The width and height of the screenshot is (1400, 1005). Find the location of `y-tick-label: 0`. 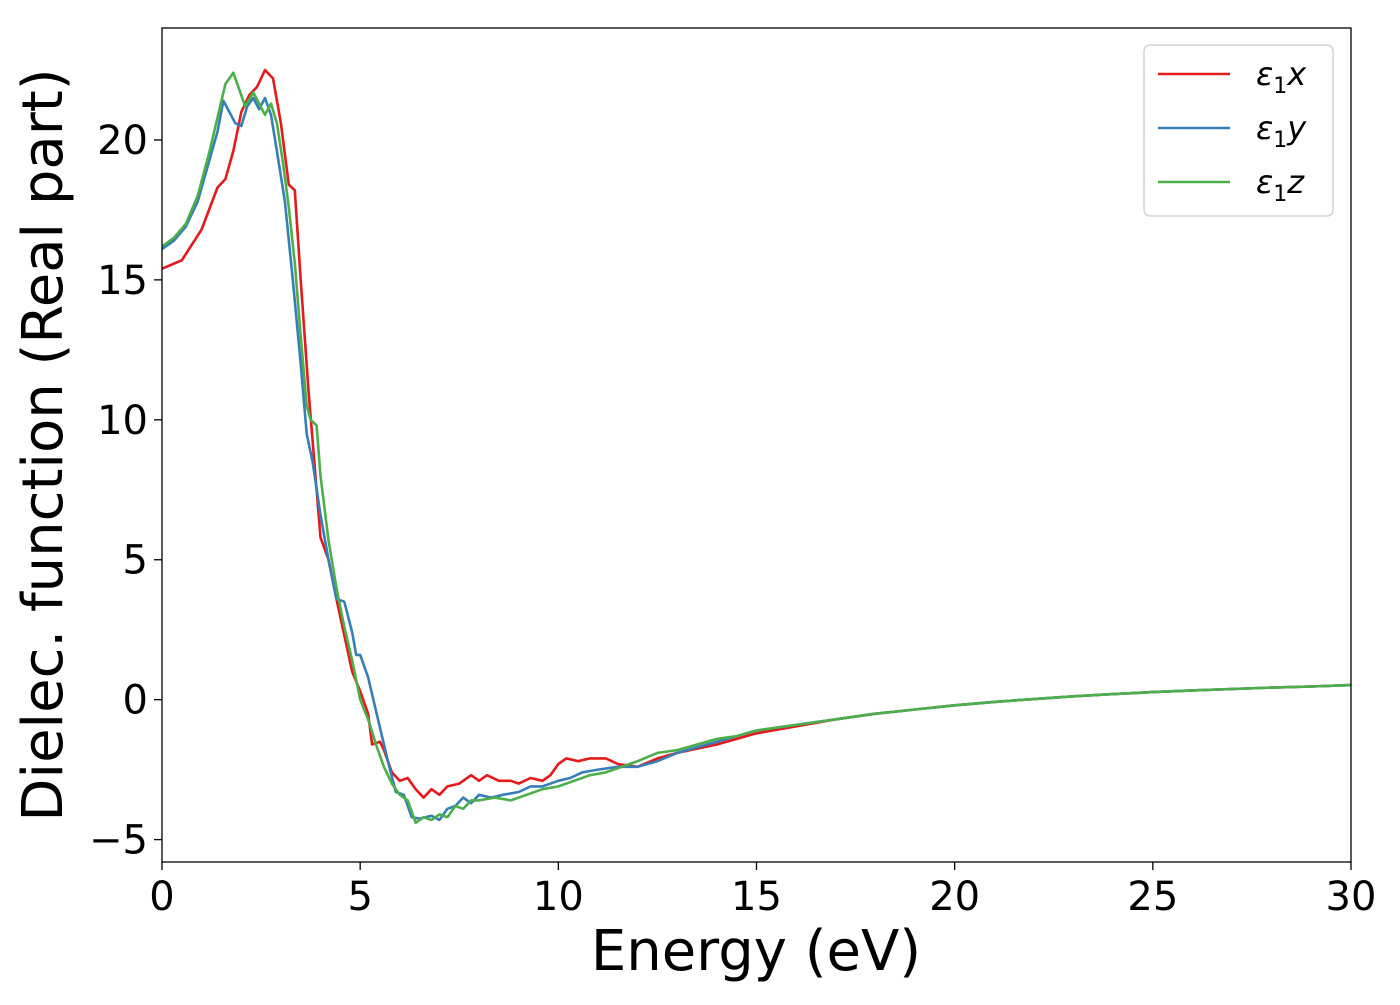

y-tick-label: 0 is located at coordinates (135, 701).